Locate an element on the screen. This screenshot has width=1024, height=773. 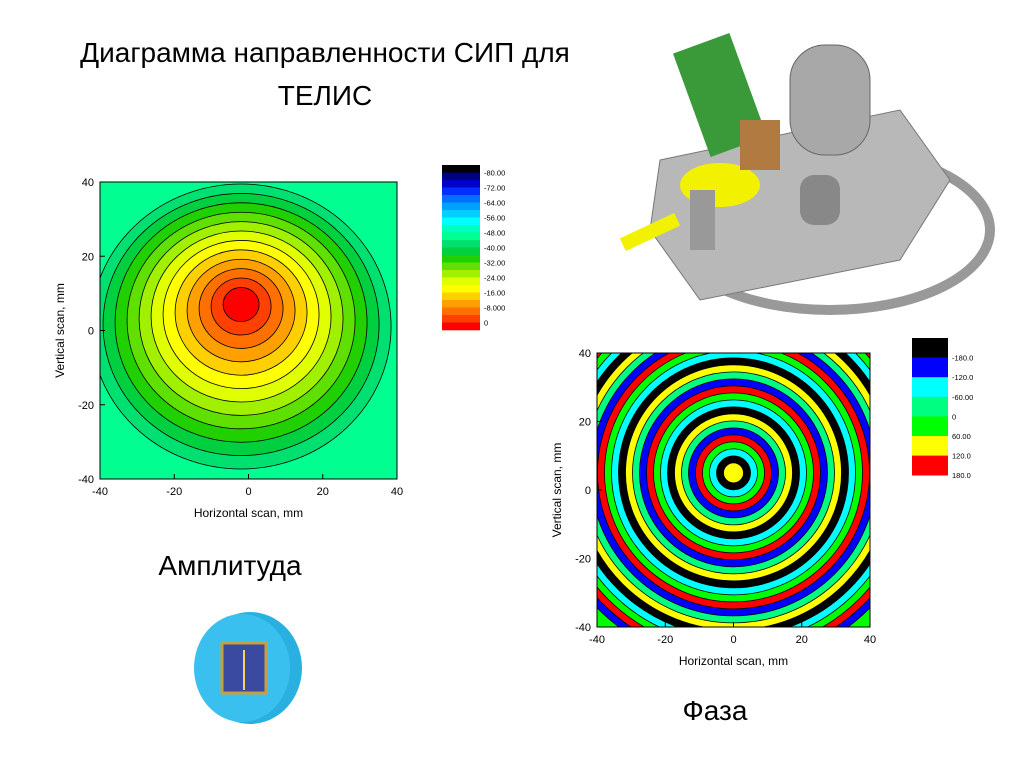
colorbar-label: -56.00 is located at coordinates (494, 218).